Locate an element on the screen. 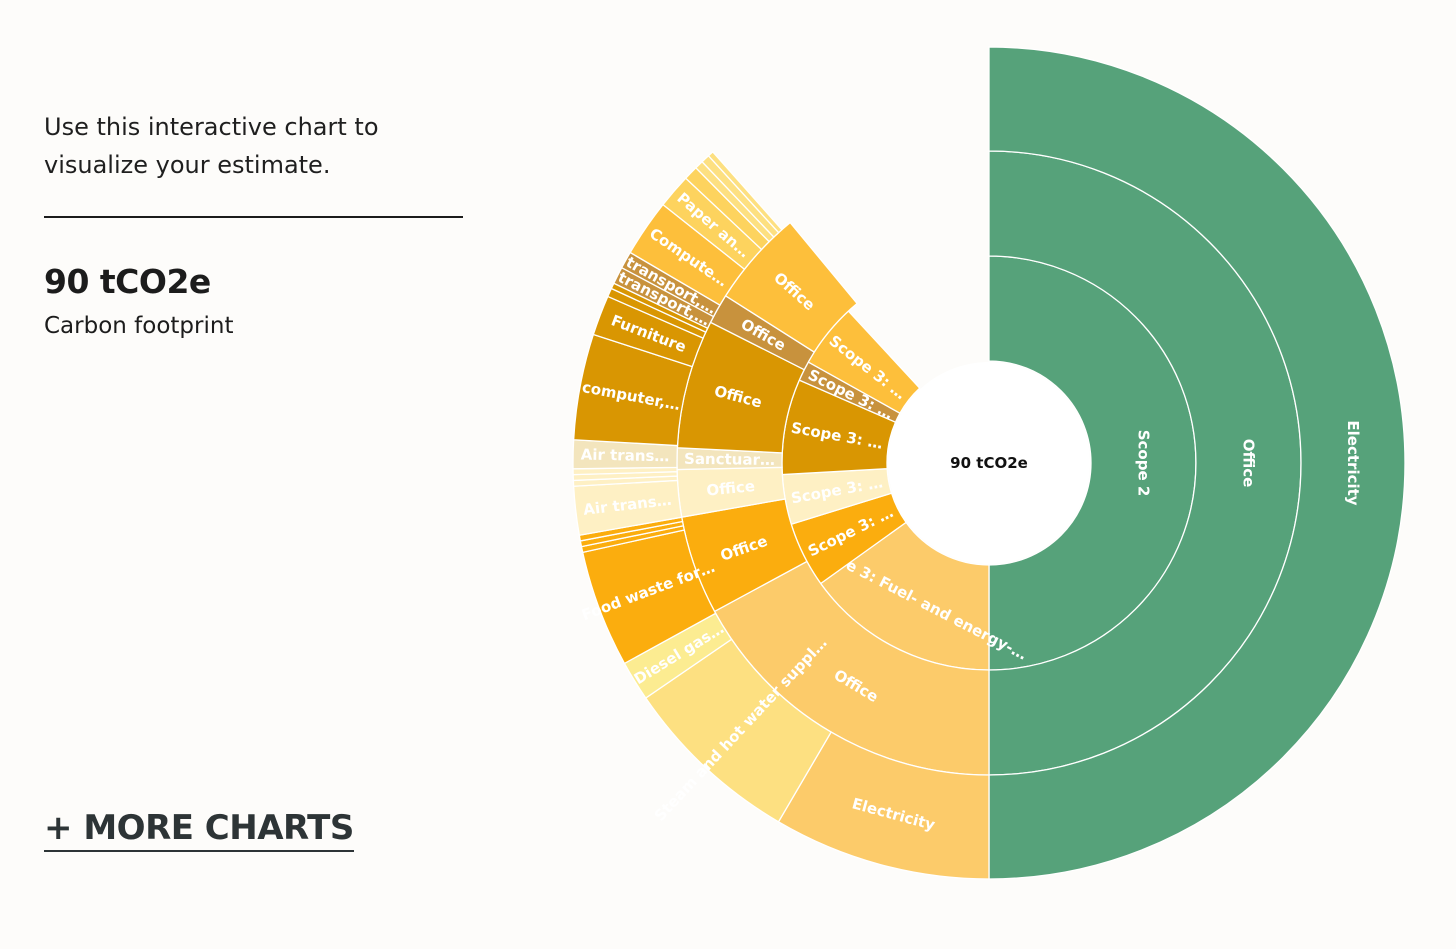 Image resolution: width=1456 pixels, height=949 pixels. total-emissions-value: 90 tCO2e is located at coordinates (127, 281).